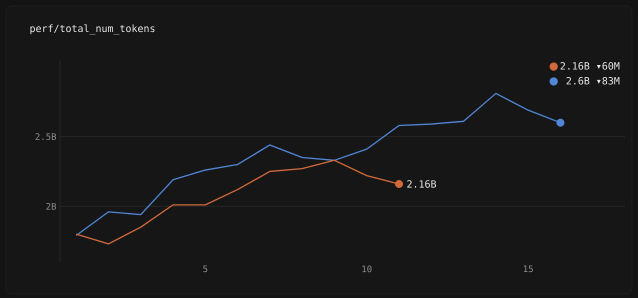 The image size is (638, 298). I want to click on legend-label: 2.16B ▾60M, so click(590, 66).